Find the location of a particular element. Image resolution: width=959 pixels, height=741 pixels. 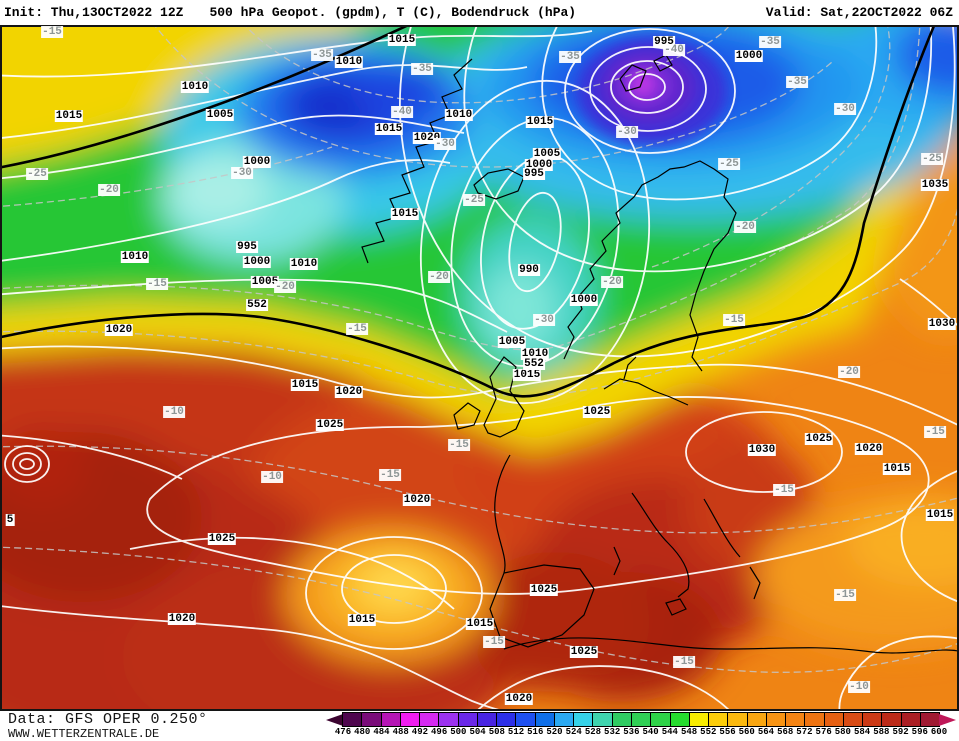

colorbar-tick: 568 is located at coordinates (785, 732).